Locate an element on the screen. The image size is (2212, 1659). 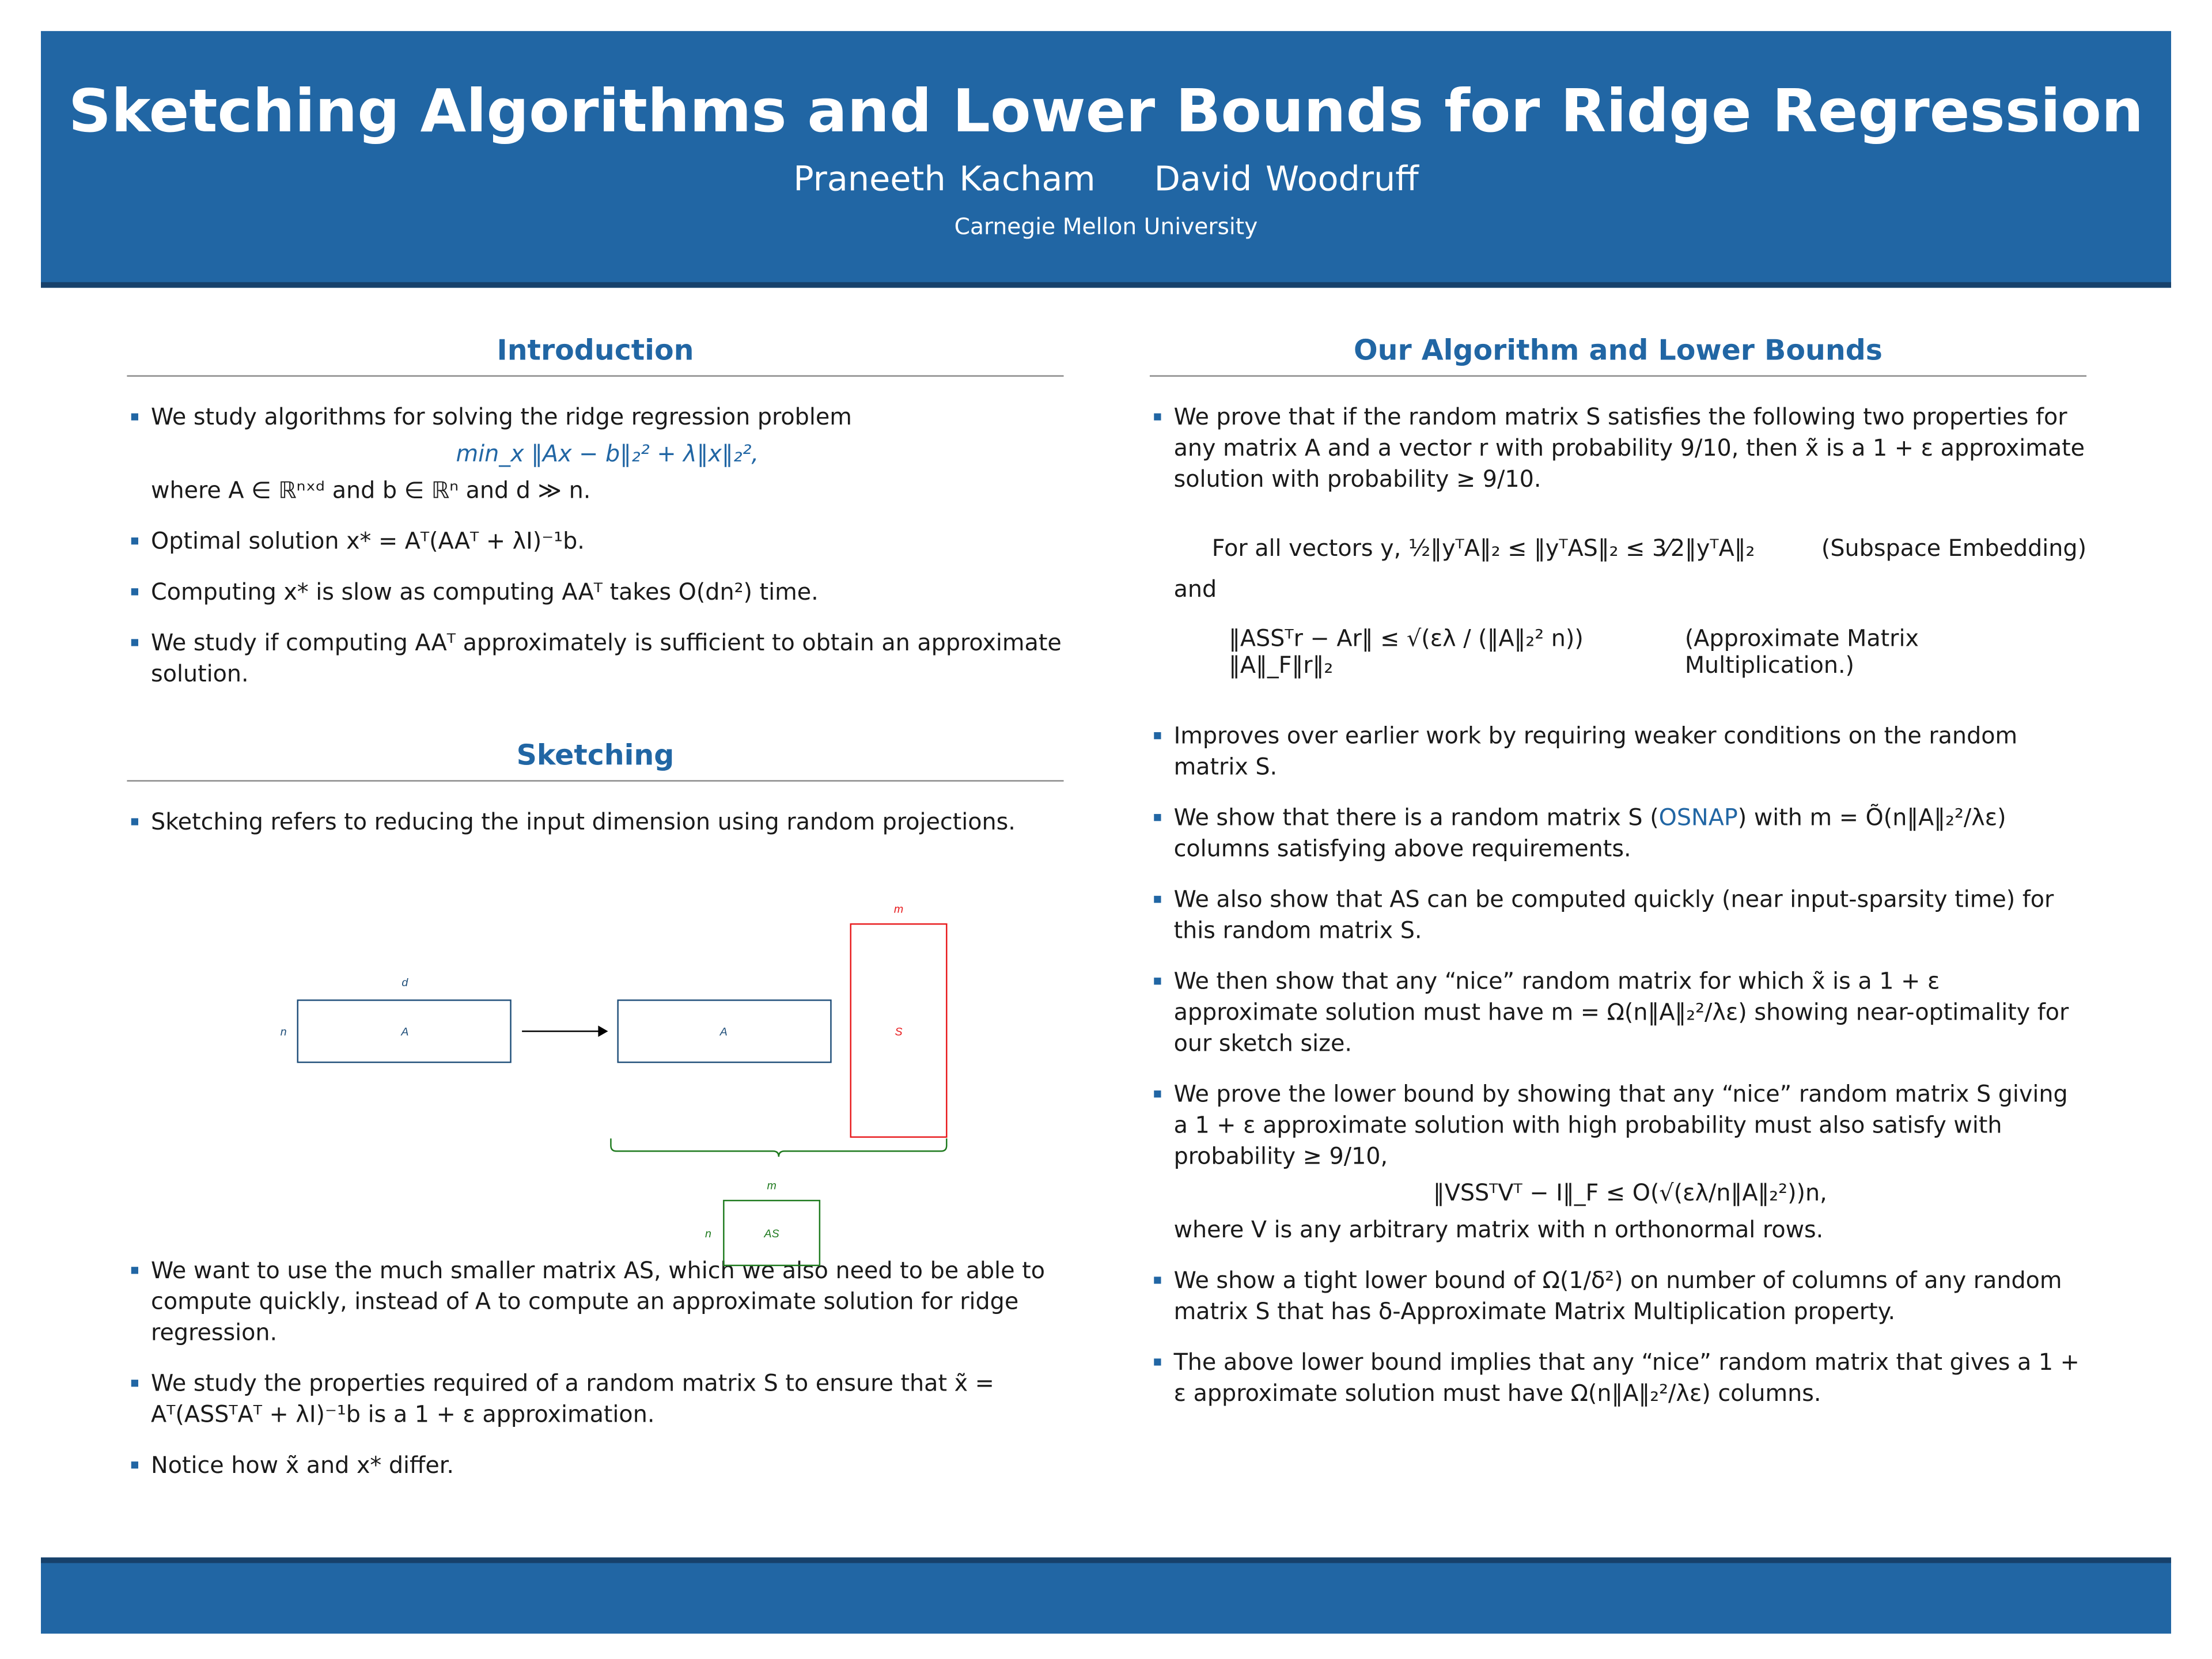
dim-label-n-as: n is located at coordinates (708, 1234).